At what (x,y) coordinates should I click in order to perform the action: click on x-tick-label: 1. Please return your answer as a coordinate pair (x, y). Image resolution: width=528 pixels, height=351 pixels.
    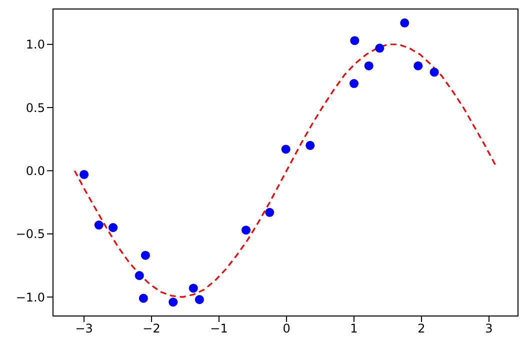
    Looking at the image, I should click on (354, 329).